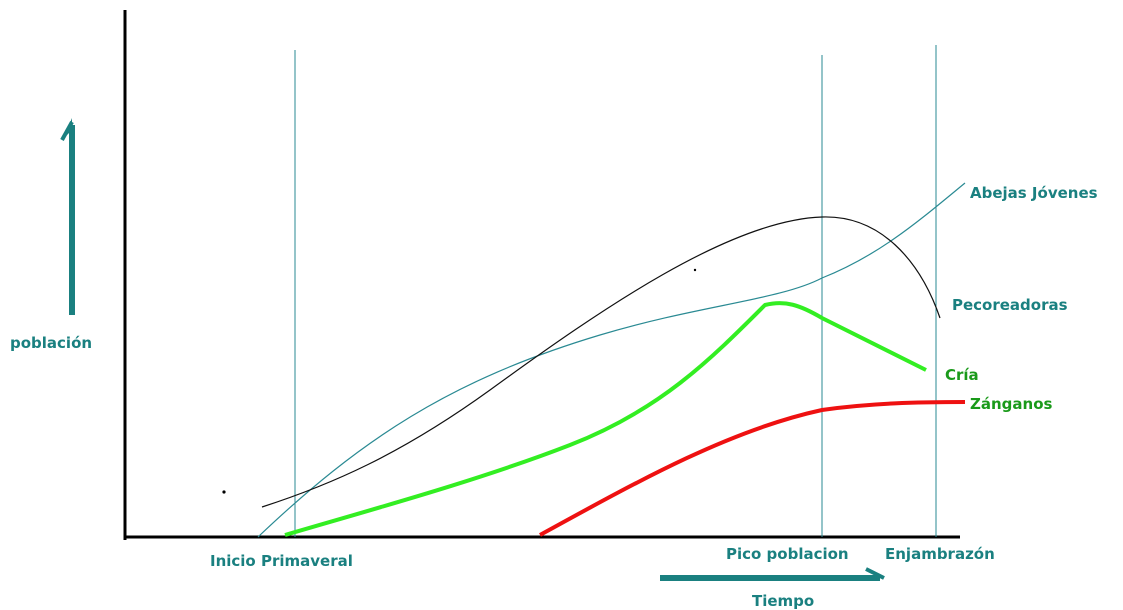 The width and height of the screenshot is (1123, 610). What do you see at coordinates (752, 468) in the screenshot?
I see `series-line-zanganos` at bounding box center [752, 468].